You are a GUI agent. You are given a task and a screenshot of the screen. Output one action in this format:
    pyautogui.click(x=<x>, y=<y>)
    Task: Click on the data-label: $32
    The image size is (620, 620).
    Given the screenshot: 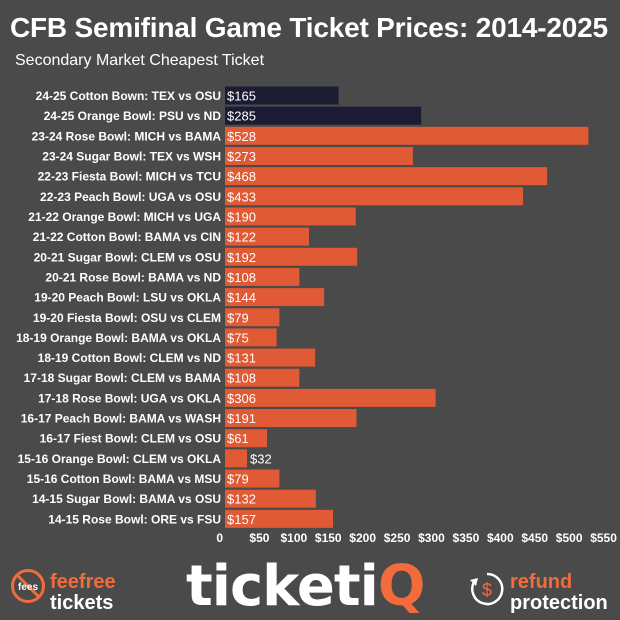 What is the action you would take?
    pyautogui.click(x=261, y=458)
    